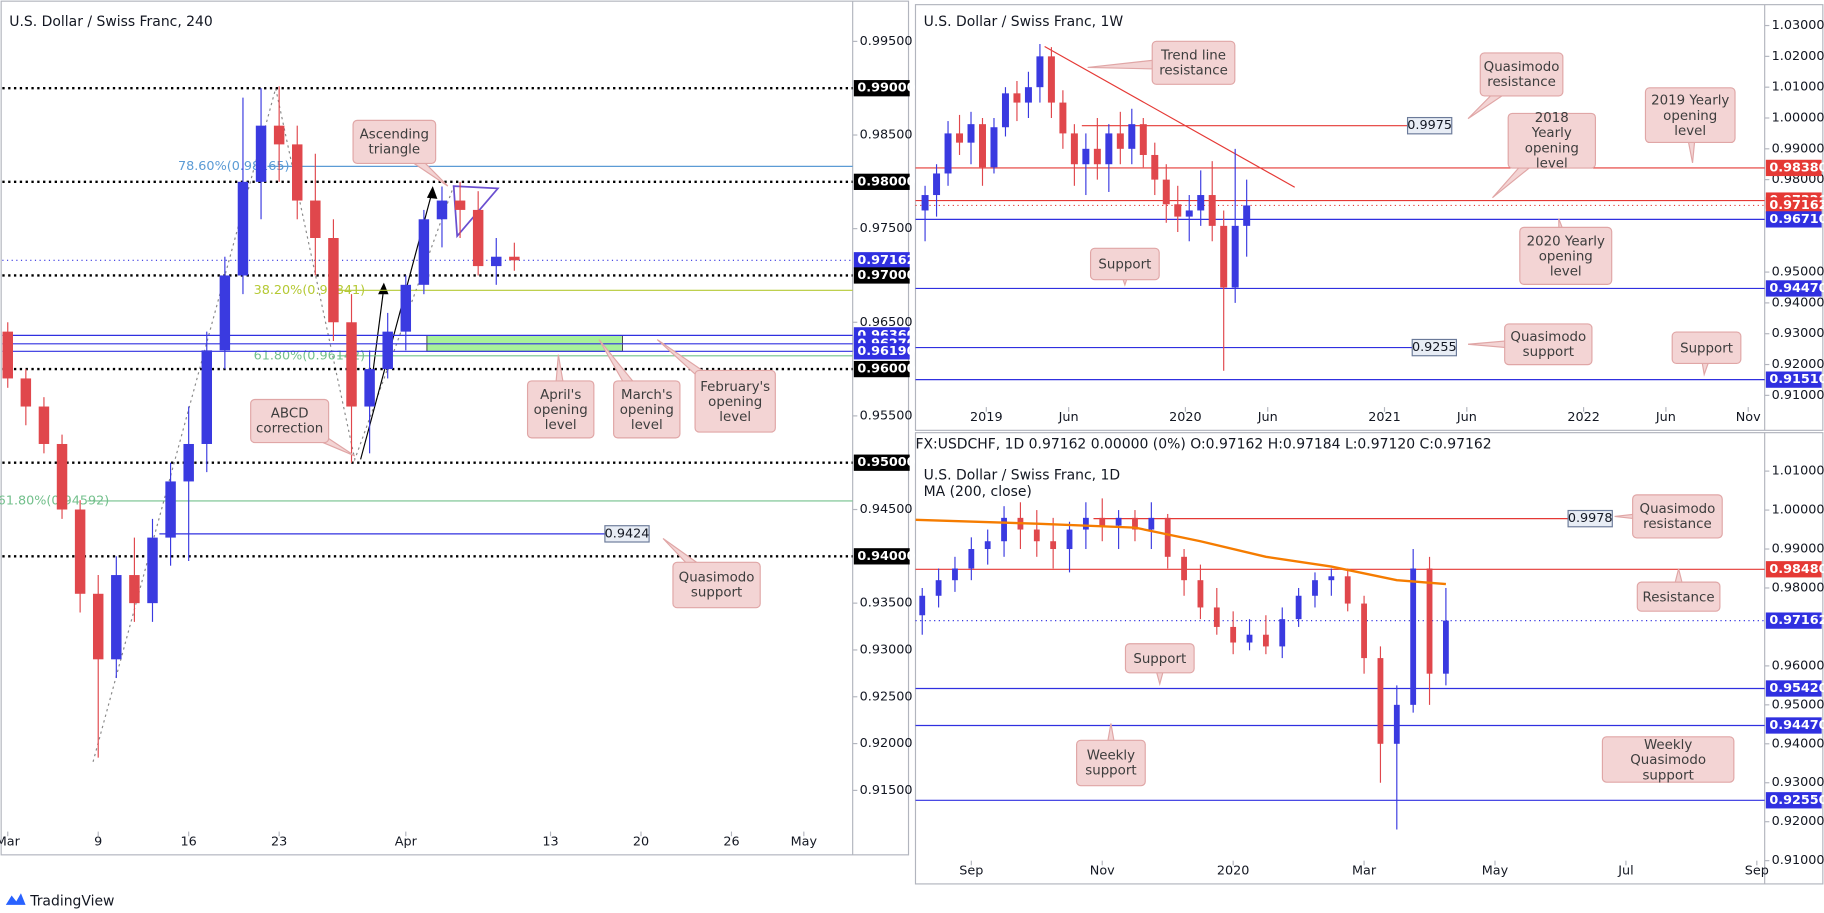 This screenshot has width=1824, height=913. Describe the element at coordinates (731, 842) in the screenshot. I see `x-tick-label: 26` at that location.